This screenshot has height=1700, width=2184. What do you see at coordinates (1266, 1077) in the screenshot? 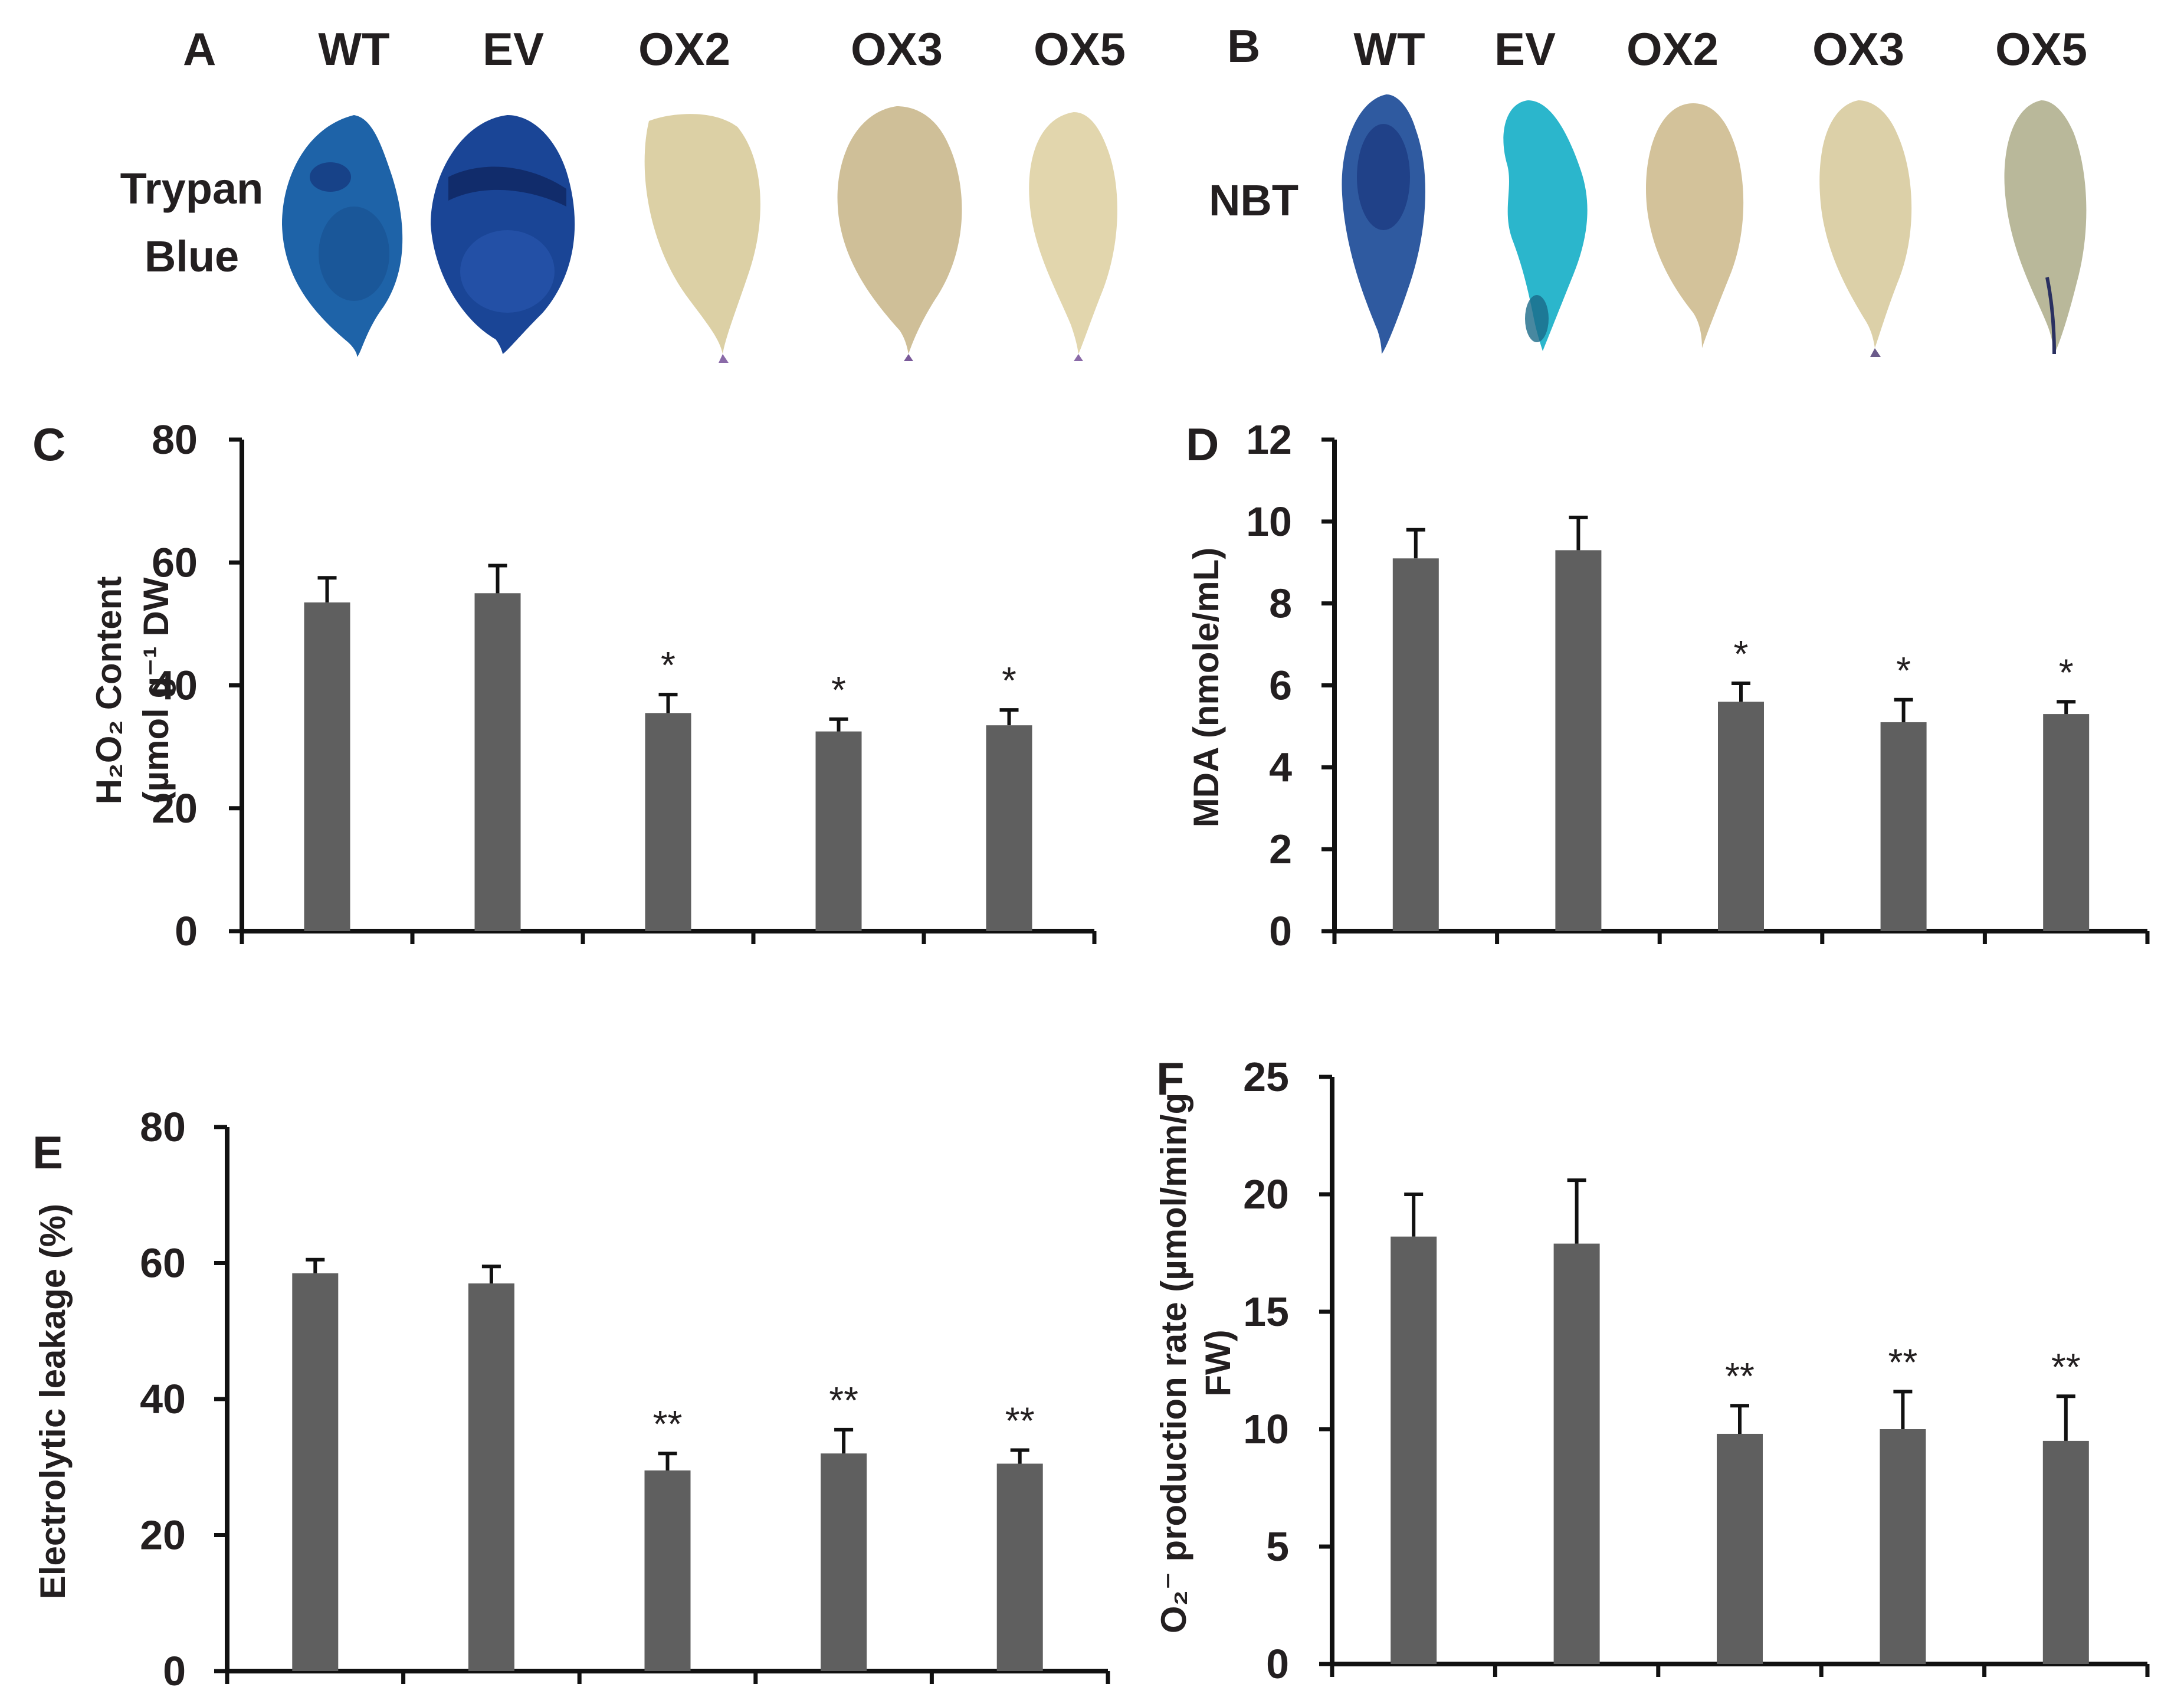
I see `chart-f-ytick-label: 25` at bounding box center [1266, 1077].